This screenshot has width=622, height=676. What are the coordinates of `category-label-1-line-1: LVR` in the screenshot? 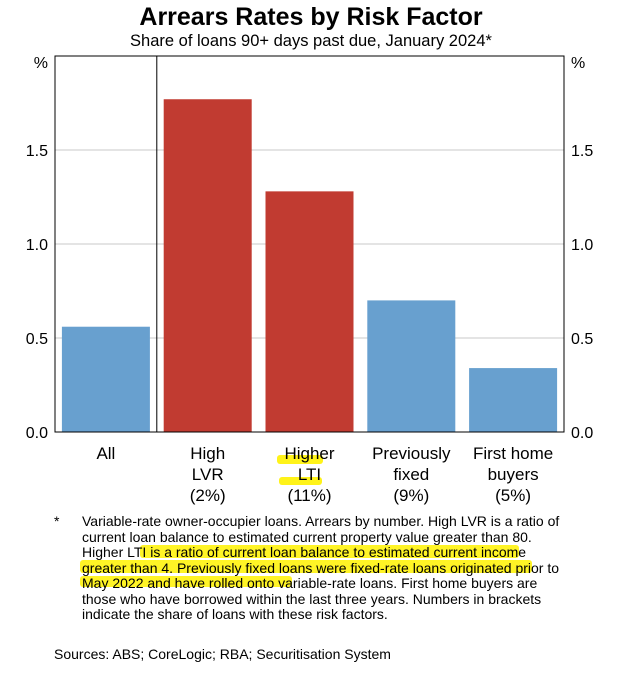 It's located at (208, 474).